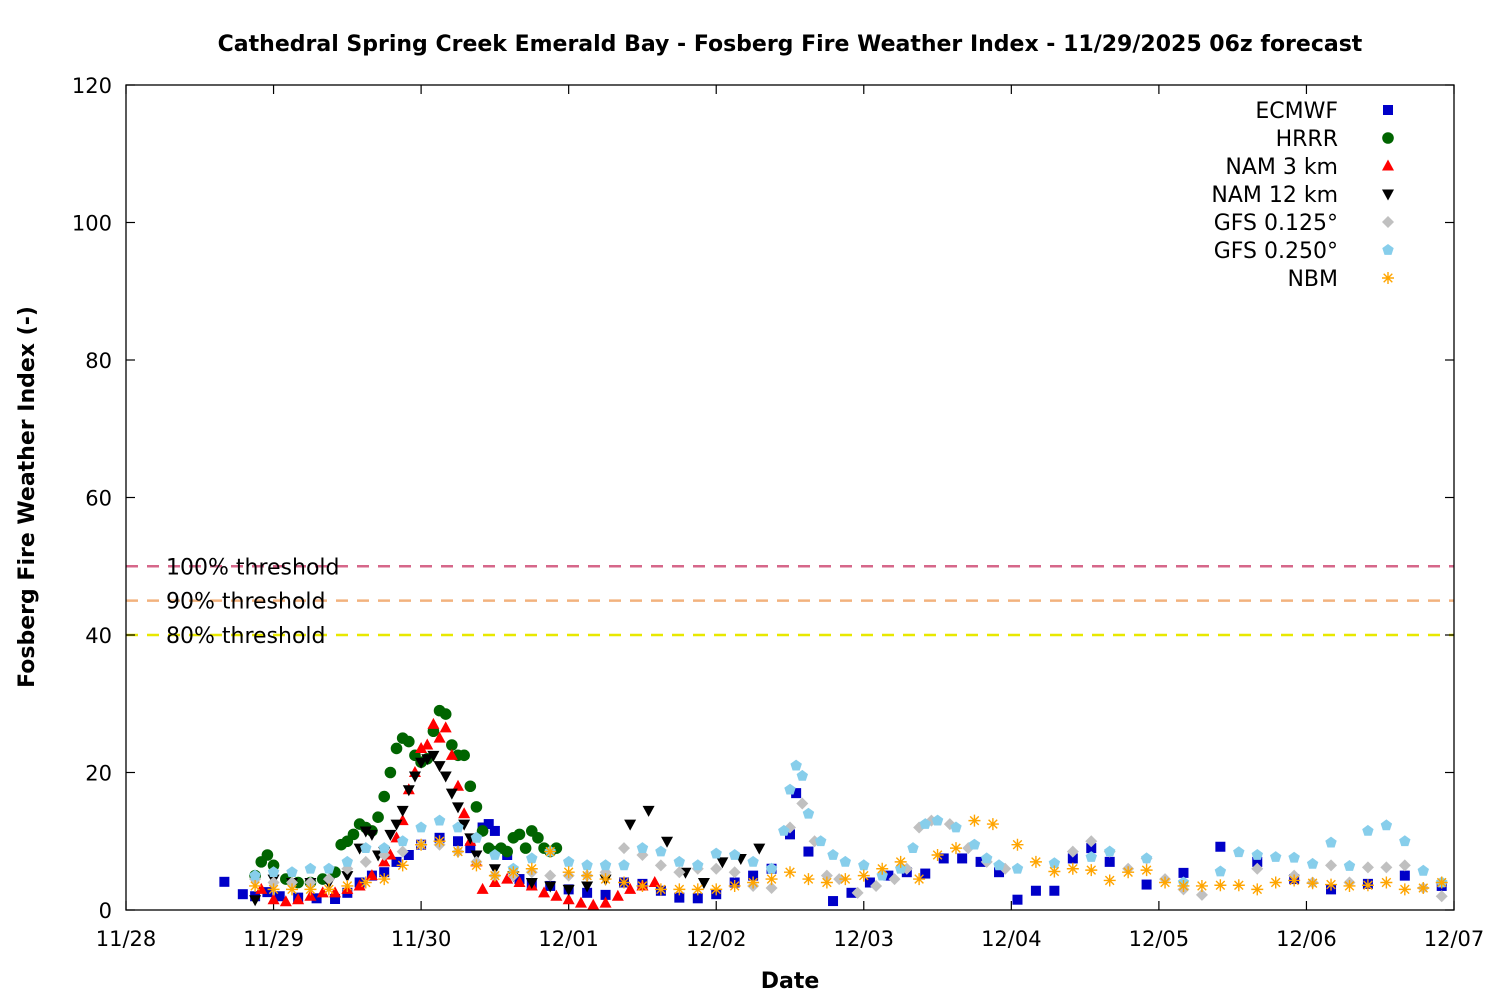 This screenshot has height=1000, width=1500. What do you see at coordinates (98, 636) in the screenshot?
I see `y-tick-label: 40` at bounding box center [98, 636].